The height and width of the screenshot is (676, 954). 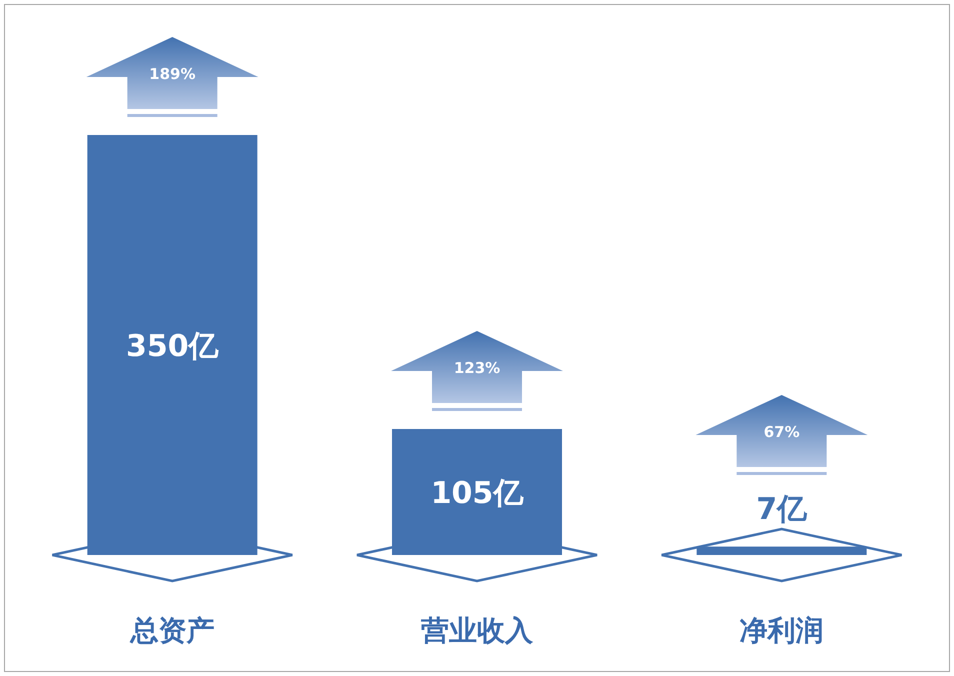 I want to click on value-label: 7亿, so click(x=782, y=509).